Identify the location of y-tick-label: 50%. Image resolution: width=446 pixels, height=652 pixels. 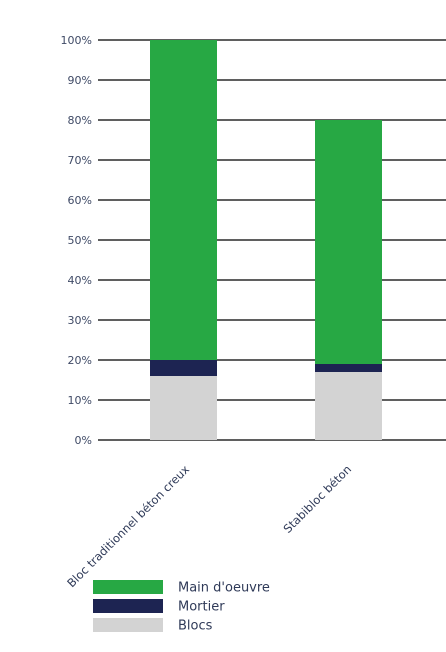
(80, 240).